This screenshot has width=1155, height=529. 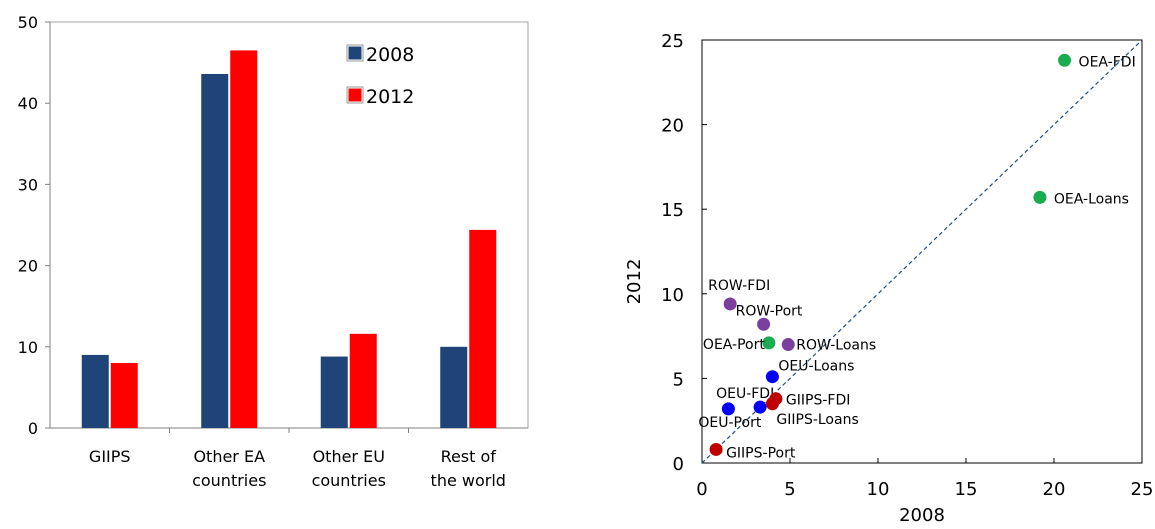 What do you see at coordinates (28, 22) in the screenshot?
I see `y-tick-label: 50` at bounding box center [28, 22].